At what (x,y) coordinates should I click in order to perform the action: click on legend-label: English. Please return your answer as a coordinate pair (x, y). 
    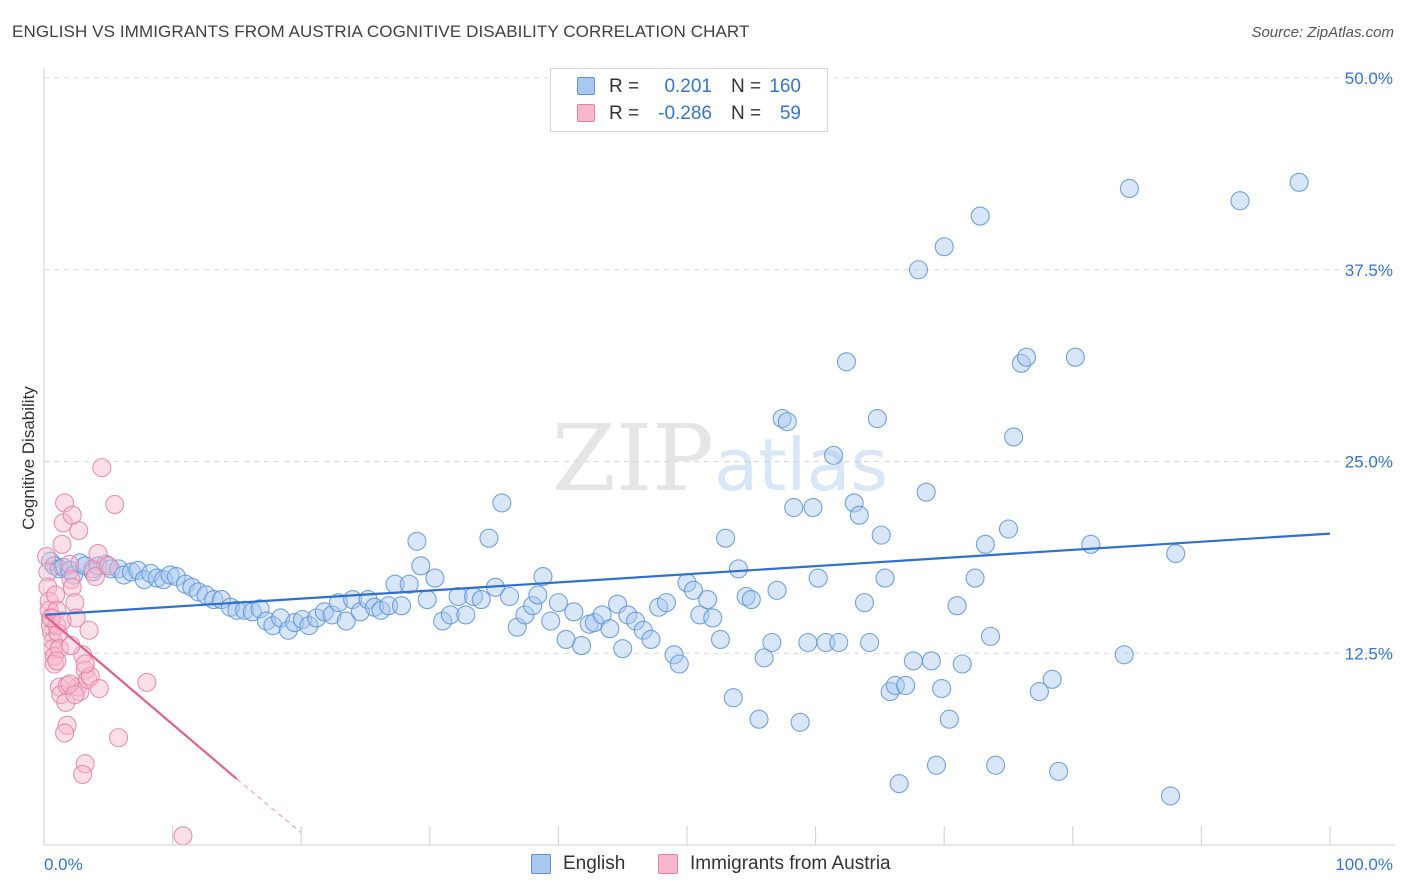
    Looking at the image, I should click on (594, 863).